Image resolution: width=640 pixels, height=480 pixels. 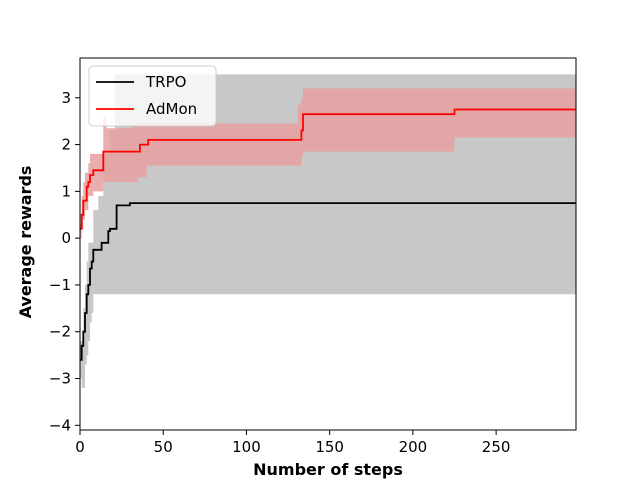 What do you see at coordinates (80, 447) in the screenshot?
I see `x-tick-label: 0` at bounding box center [80, 447].